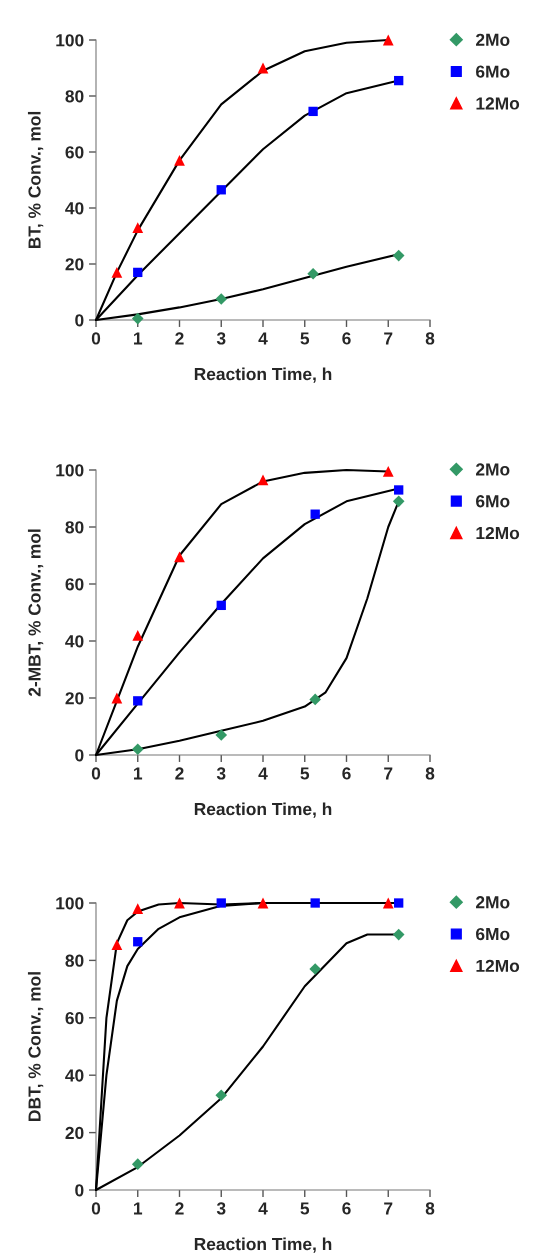 This screenshot has height=1260, width=539. What do you see at coordinates (35, 613) in the screenshot?
I see `y-axis-title: 2-MBT, % Conv., mol` at bounding box center [35, 613].